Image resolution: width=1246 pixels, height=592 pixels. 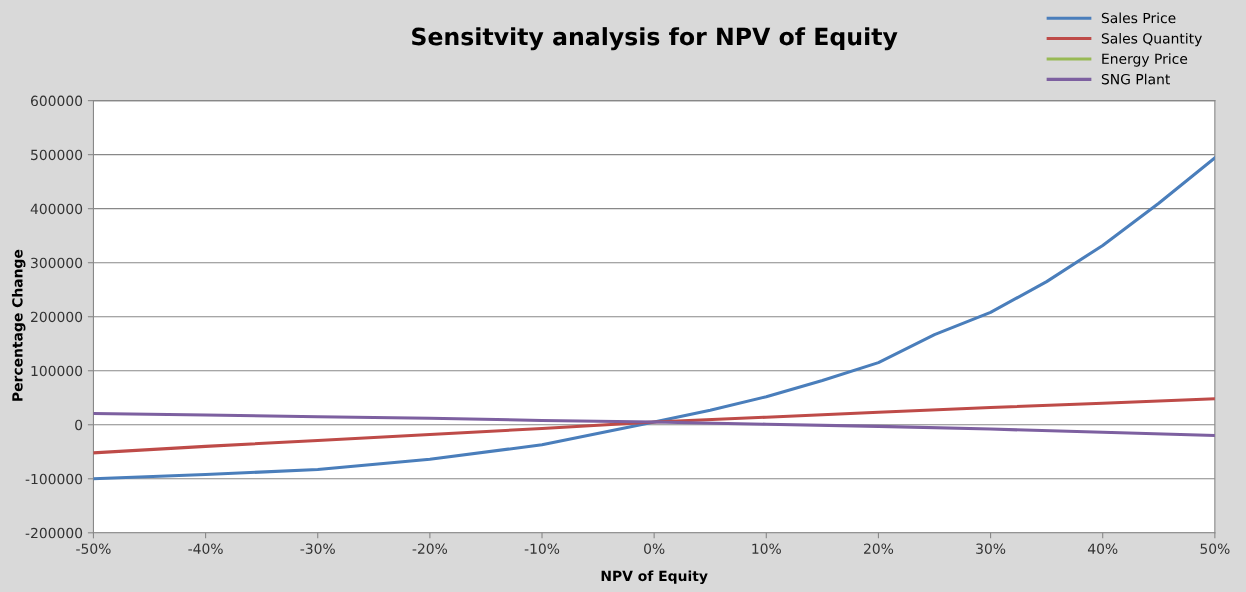 What do you see at coordinates (56, 101) in the screenshot?
I see `y-tick-label: 600000` at bounding box center [56, 101].